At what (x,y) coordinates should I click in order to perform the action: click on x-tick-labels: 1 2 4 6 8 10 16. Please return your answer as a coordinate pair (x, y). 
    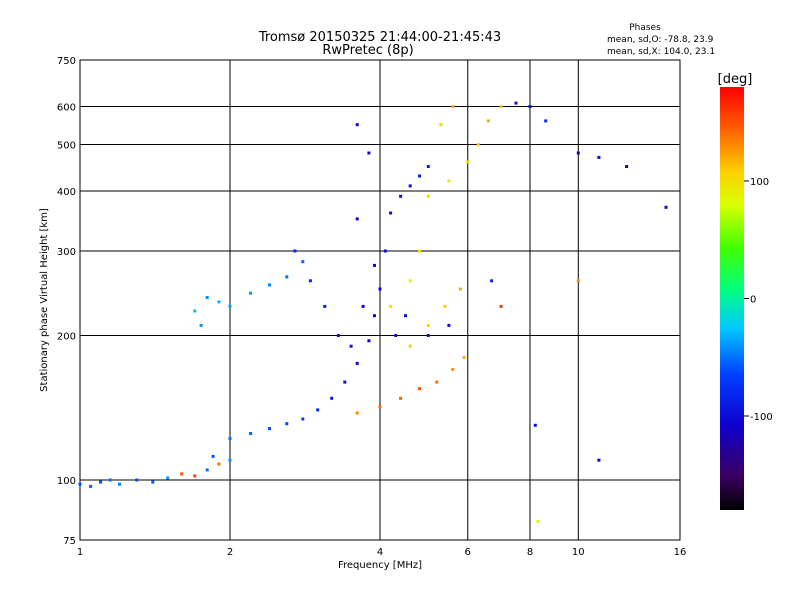
    Looking at the image, I should click on (382, 552).